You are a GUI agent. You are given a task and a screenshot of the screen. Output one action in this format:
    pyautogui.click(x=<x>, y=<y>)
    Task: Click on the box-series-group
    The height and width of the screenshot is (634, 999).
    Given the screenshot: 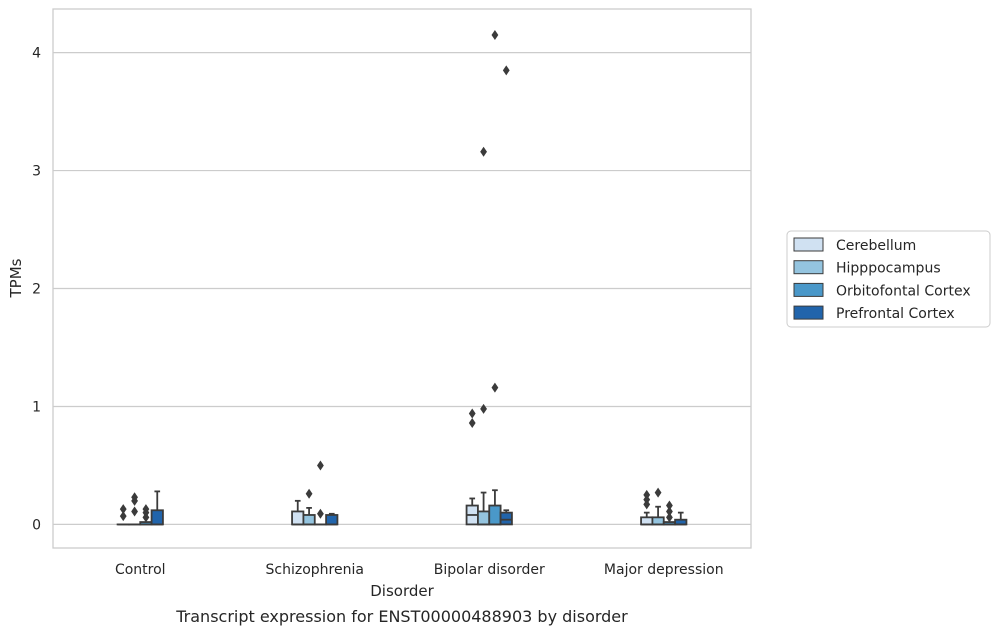 What is the action you would take?
    pyautogui.click(x=385, y=467)
    